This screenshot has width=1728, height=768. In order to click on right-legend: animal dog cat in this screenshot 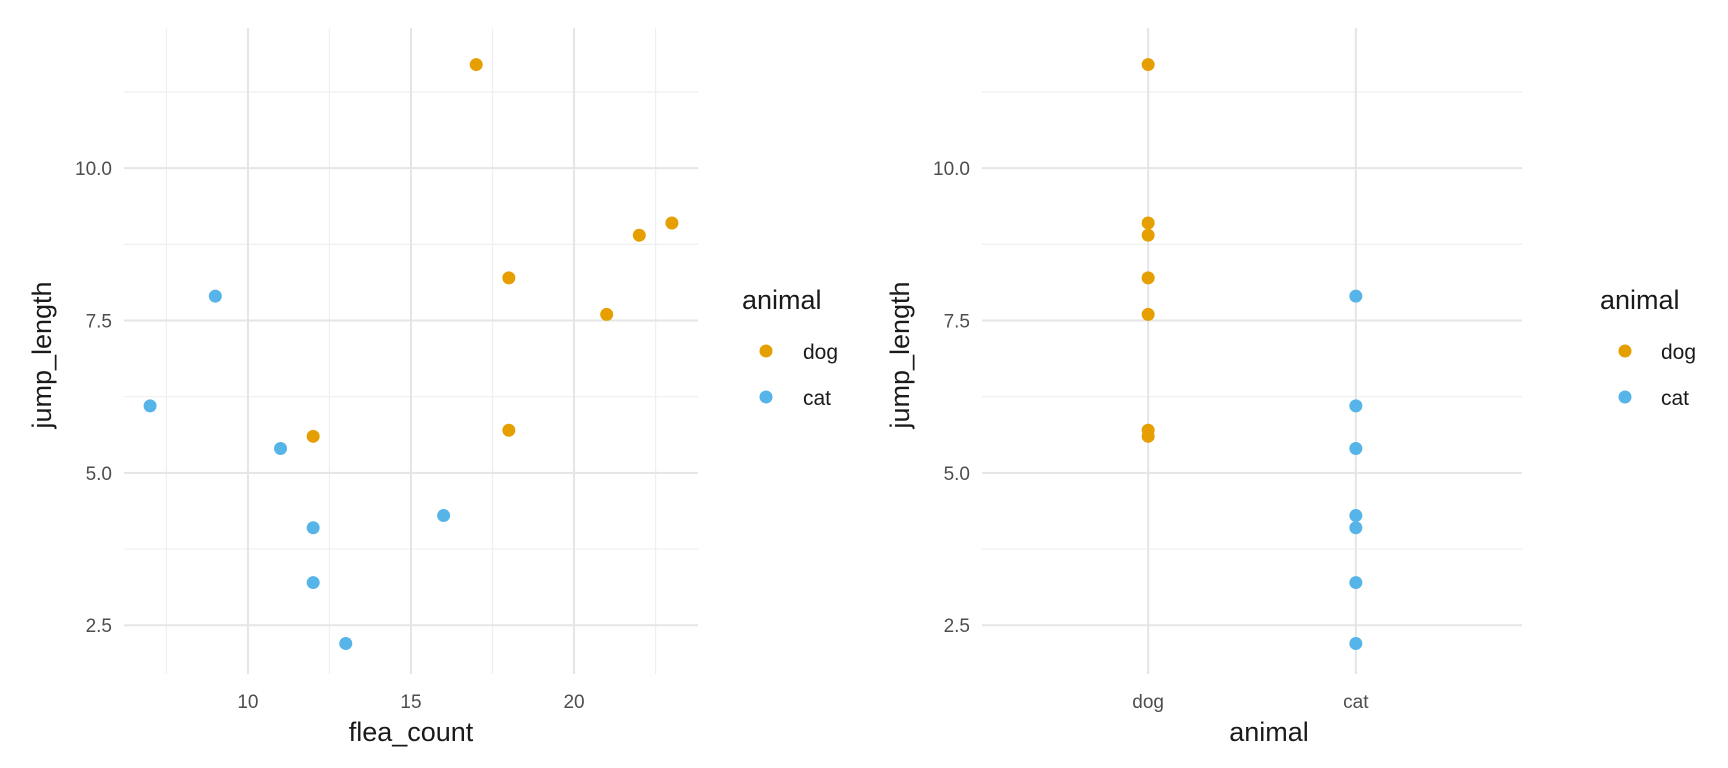, I will do `click(1648, 347)`.